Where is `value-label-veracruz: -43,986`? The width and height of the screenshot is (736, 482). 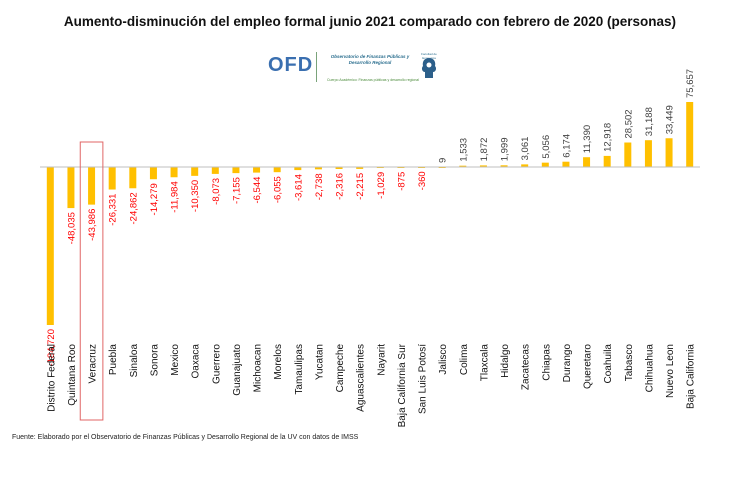 value-label-veracruz: -43,986 is located at coordinates (92, 225).